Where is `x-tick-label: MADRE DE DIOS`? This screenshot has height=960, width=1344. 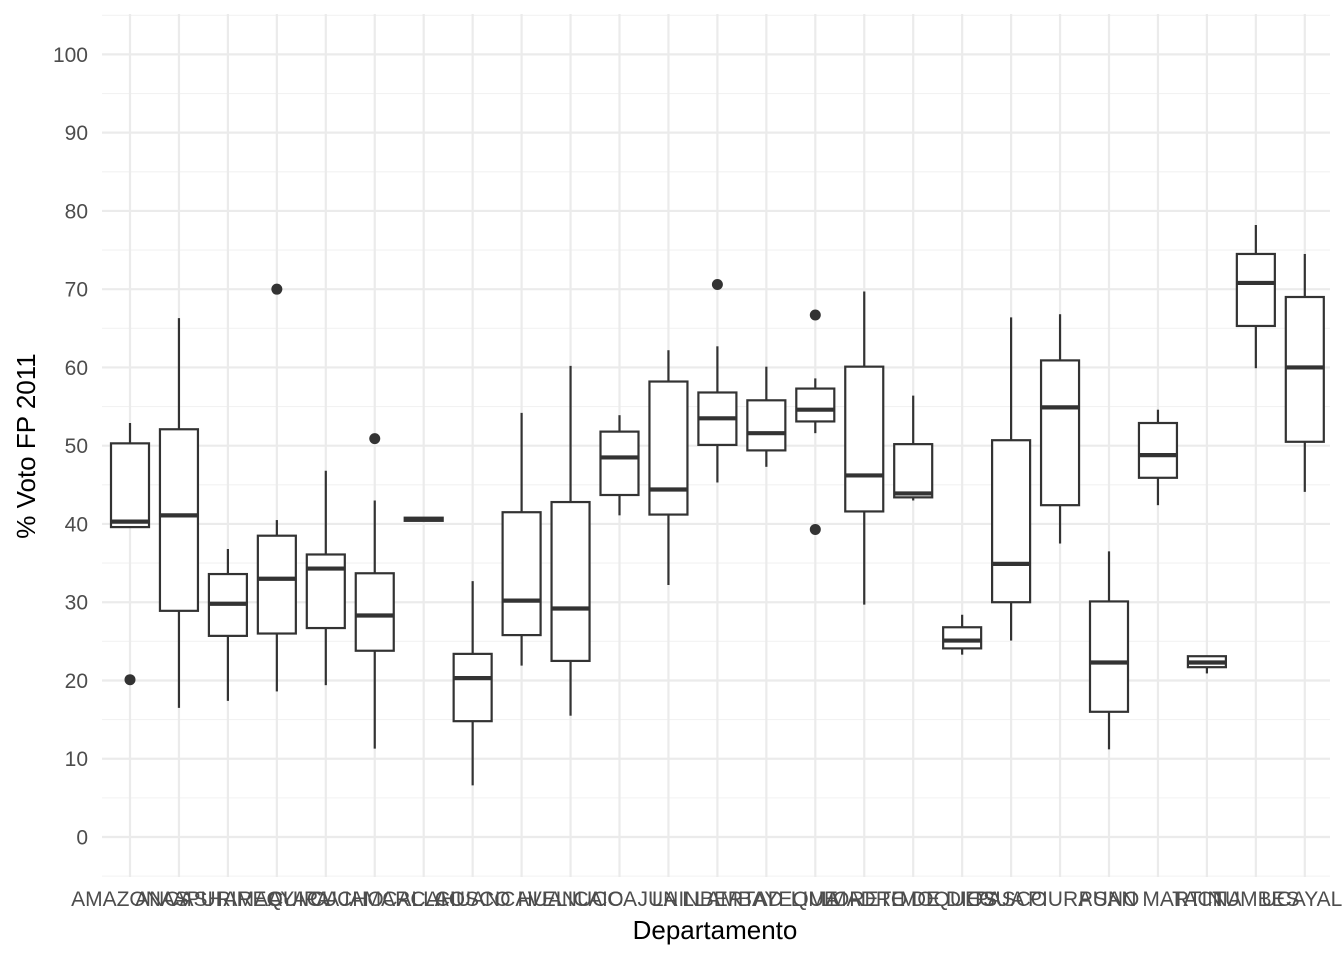 x-tick-label: MADRE DE DIOS is located at coordinates (913, 899).